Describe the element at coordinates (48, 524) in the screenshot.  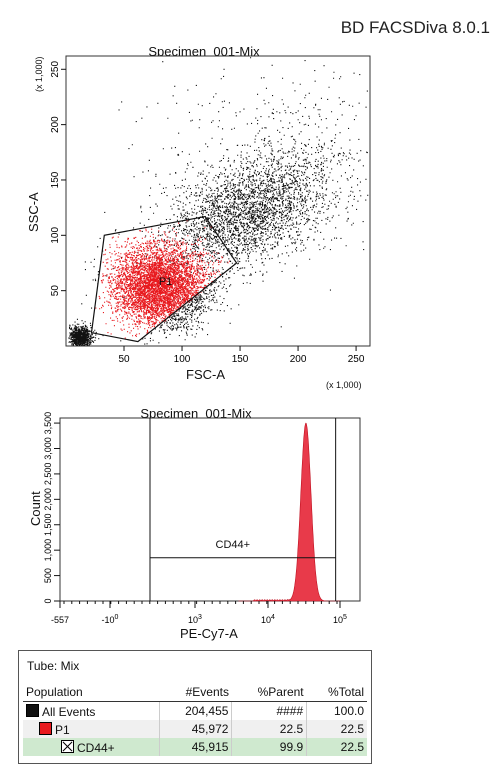
I see `y-tick-label: 1,500` at that location.